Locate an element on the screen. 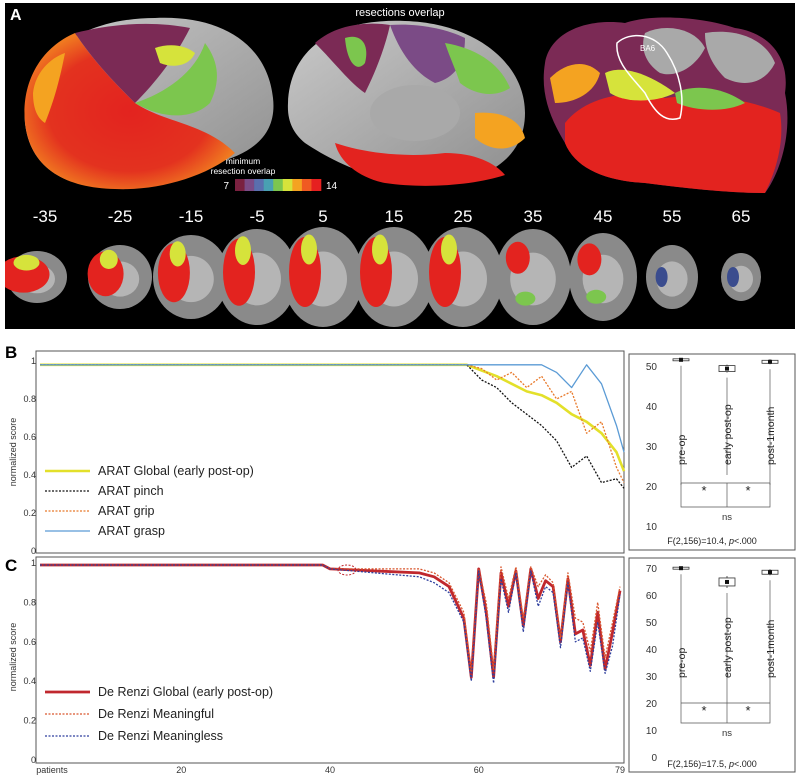 Image resolution: width=800 pixels, height=775 pixels. x-tick-label: 40 is located at coordinates (330, 770).